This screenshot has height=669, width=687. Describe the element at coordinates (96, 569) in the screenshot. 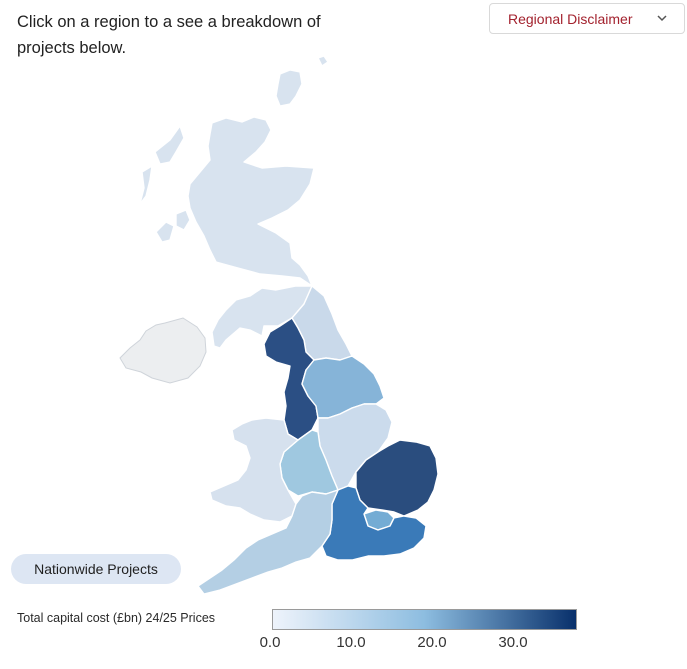

I see `nationwide-projects-button: Nationwide Projects` at that location.